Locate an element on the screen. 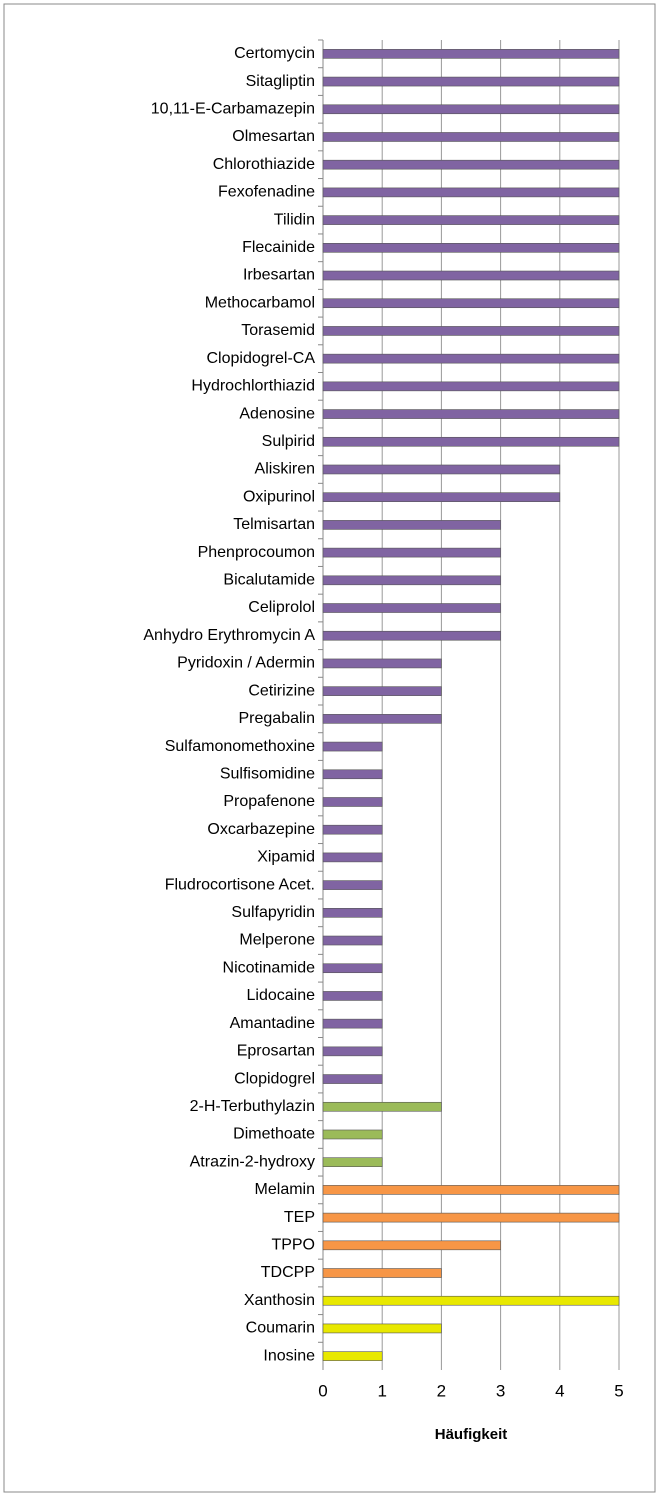 This screenshot has width=660, height=1497. y-tick-label: Xanthosin is located at coordinates (279, 1300).